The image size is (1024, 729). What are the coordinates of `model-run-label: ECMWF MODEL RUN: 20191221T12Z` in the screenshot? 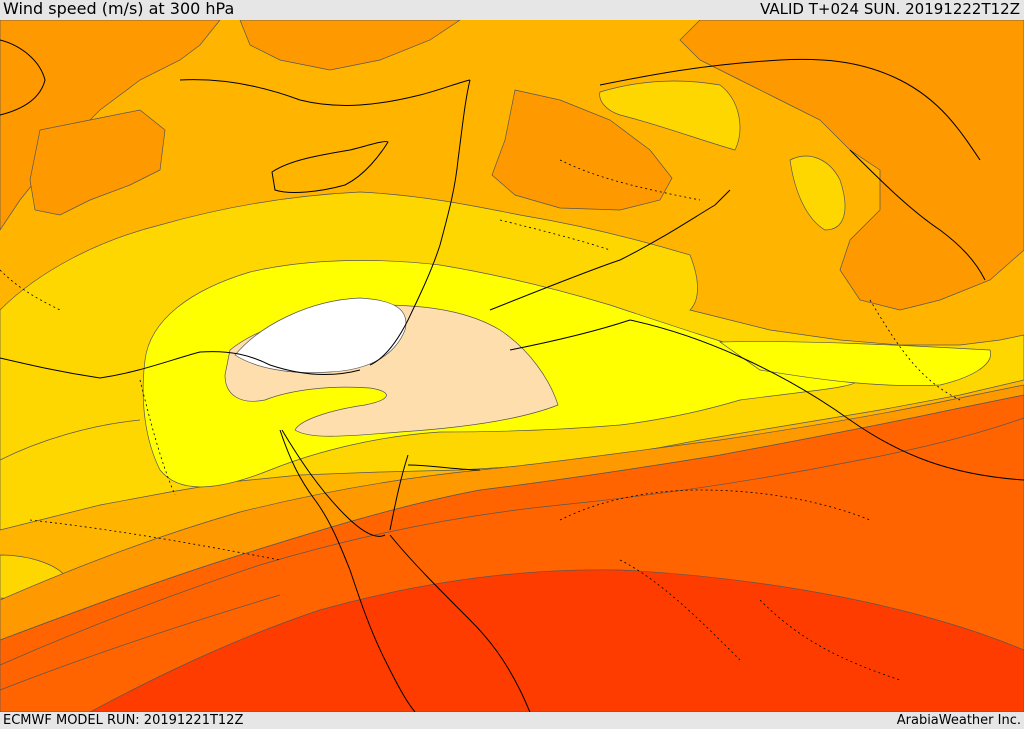 It's located at (123, 720).